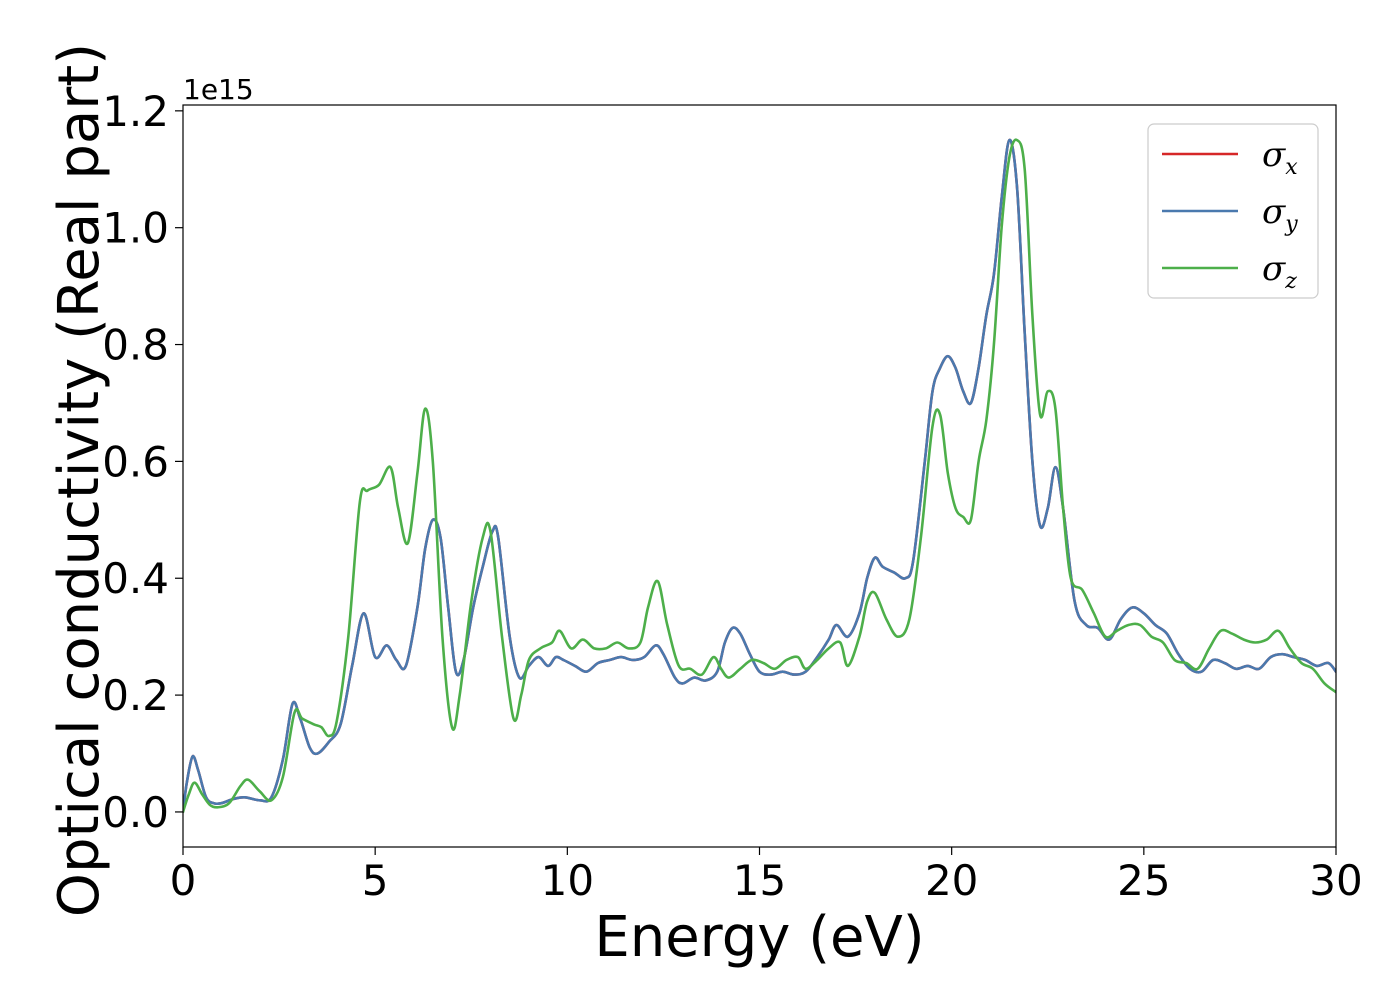  I want to click on y-tick-label: 1.0, so click(135, 228).